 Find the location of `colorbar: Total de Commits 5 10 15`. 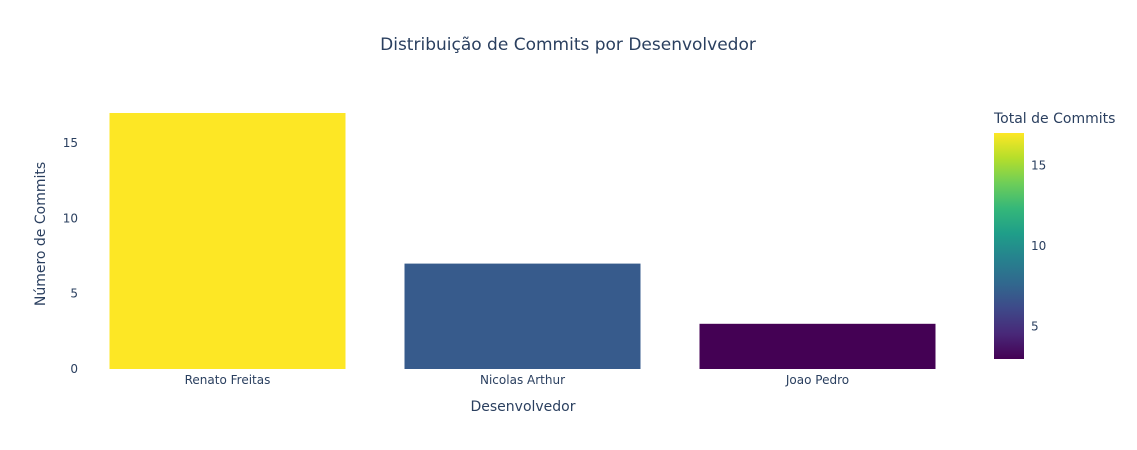

colorbar: Total de Commits 5 10 15 is located at coordinates (1054, 235).